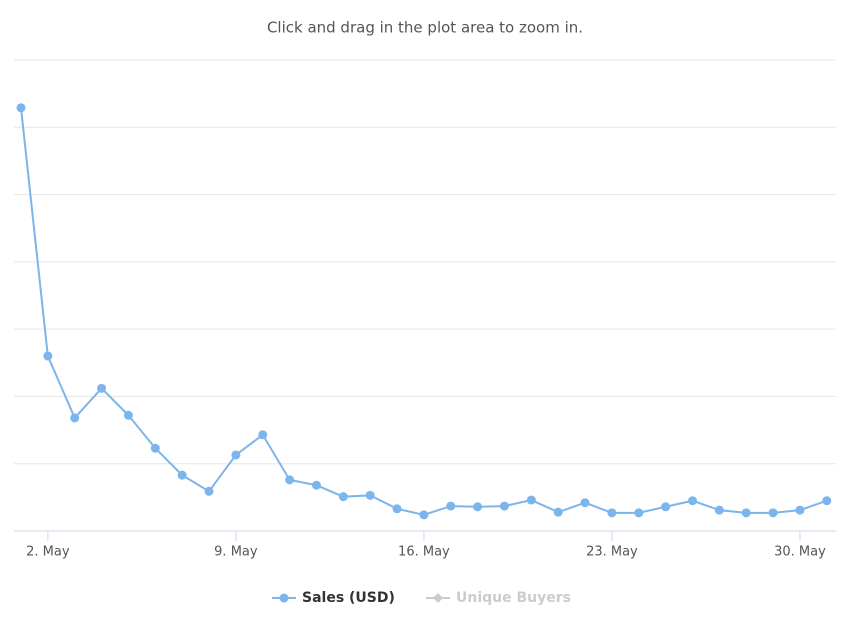  I want to click on legend-label: Unique Buyers, so click(513, 598).